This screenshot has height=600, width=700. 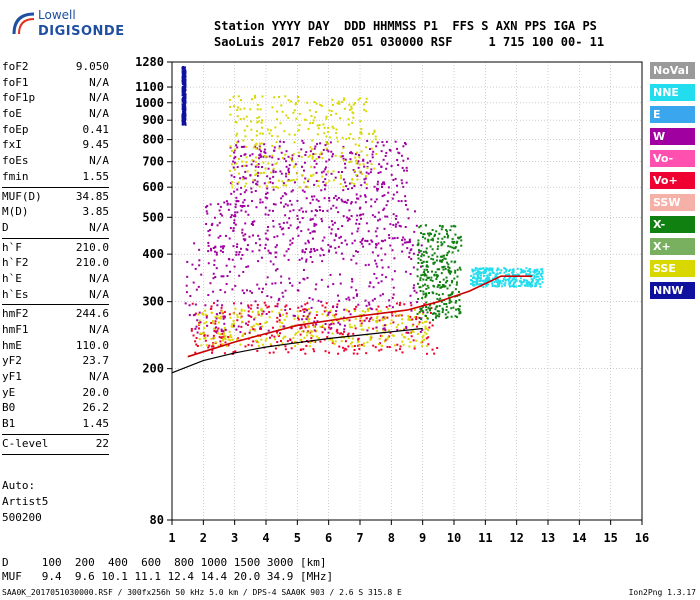 What do you see at coordinates (153, 217) in the screenshot?
I see `y-tick-label: 500` at bounding box center [153, 217].